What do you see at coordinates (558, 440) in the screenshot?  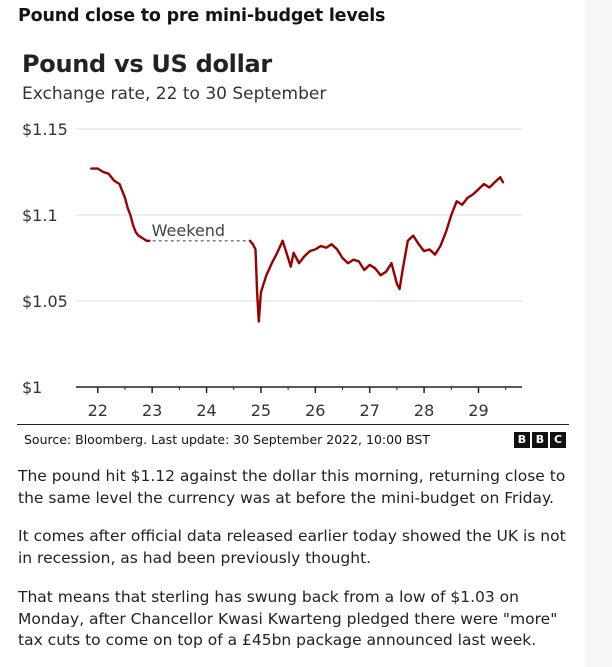 I see `bbc-logo-block: C` at bounding box center [558, 440].